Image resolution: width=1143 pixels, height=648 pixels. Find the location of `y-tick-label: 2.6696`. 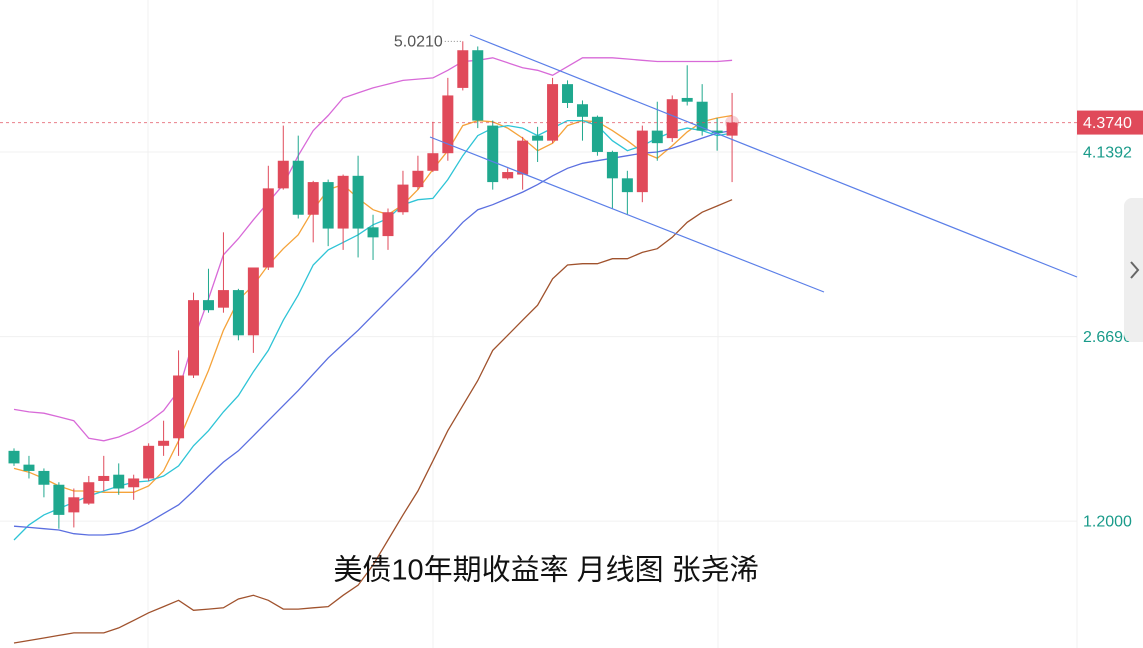

y-tick-label: 2.6696 is located at coordinates (1107, 337).